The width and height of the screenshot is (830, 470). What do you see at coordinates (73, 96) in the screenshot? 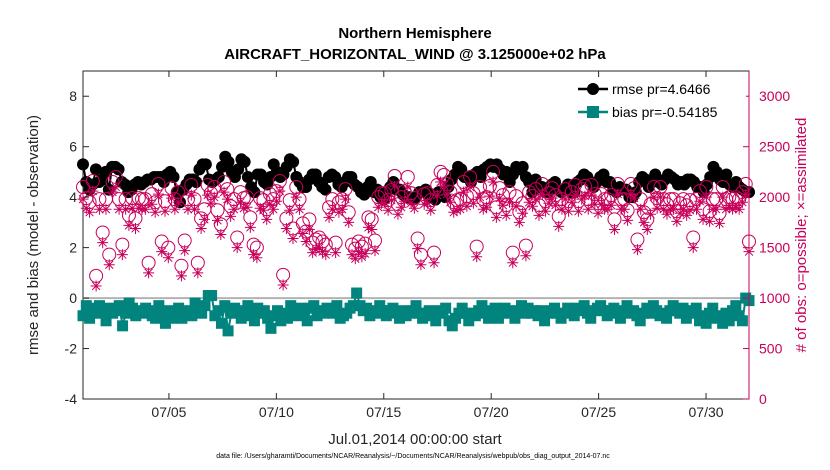
I see `y-tick-label: 8` at bounding box center [73, 96].